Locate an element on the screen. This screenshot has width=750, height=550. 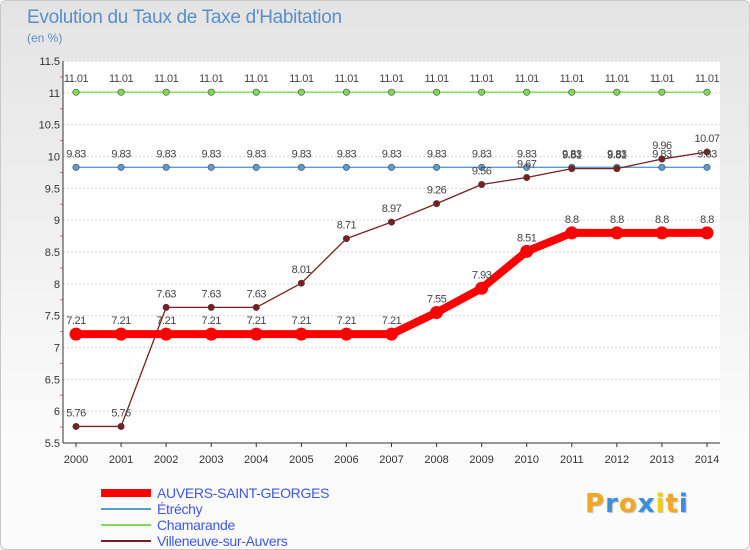
x-tick-label: 2009 is located at coordinates (481, 460).